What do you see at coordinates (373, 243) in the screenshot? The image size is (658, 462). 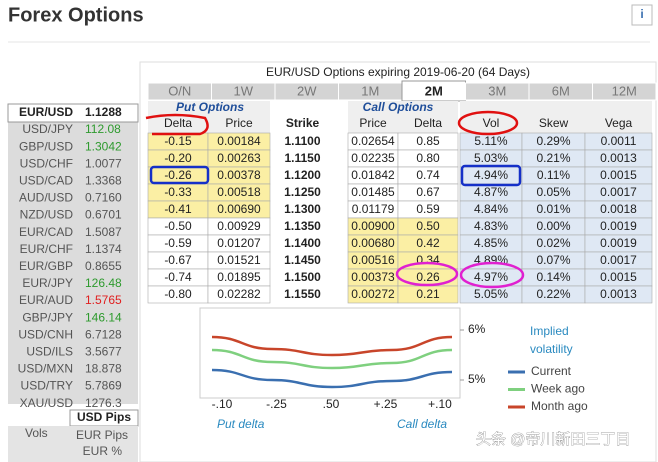 I see `cell-value: 0.00680` at bounding box center [373, 243].